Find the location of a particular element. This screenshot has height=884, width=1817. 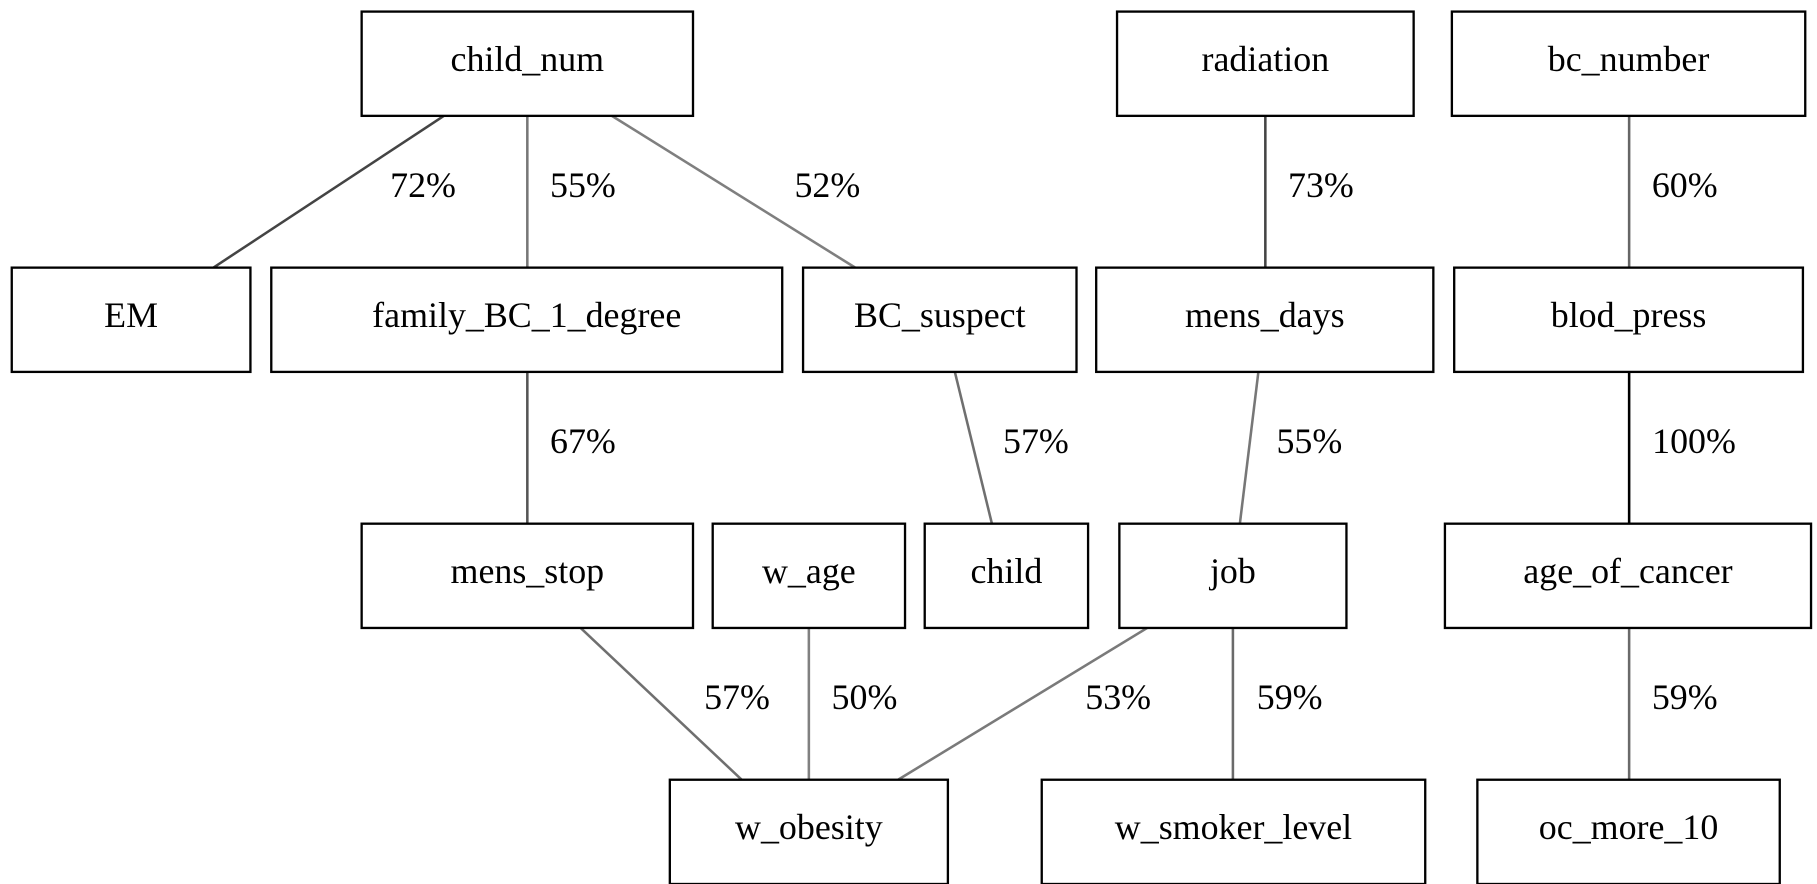

node-label: child_num is located at coordinates (528, 59).